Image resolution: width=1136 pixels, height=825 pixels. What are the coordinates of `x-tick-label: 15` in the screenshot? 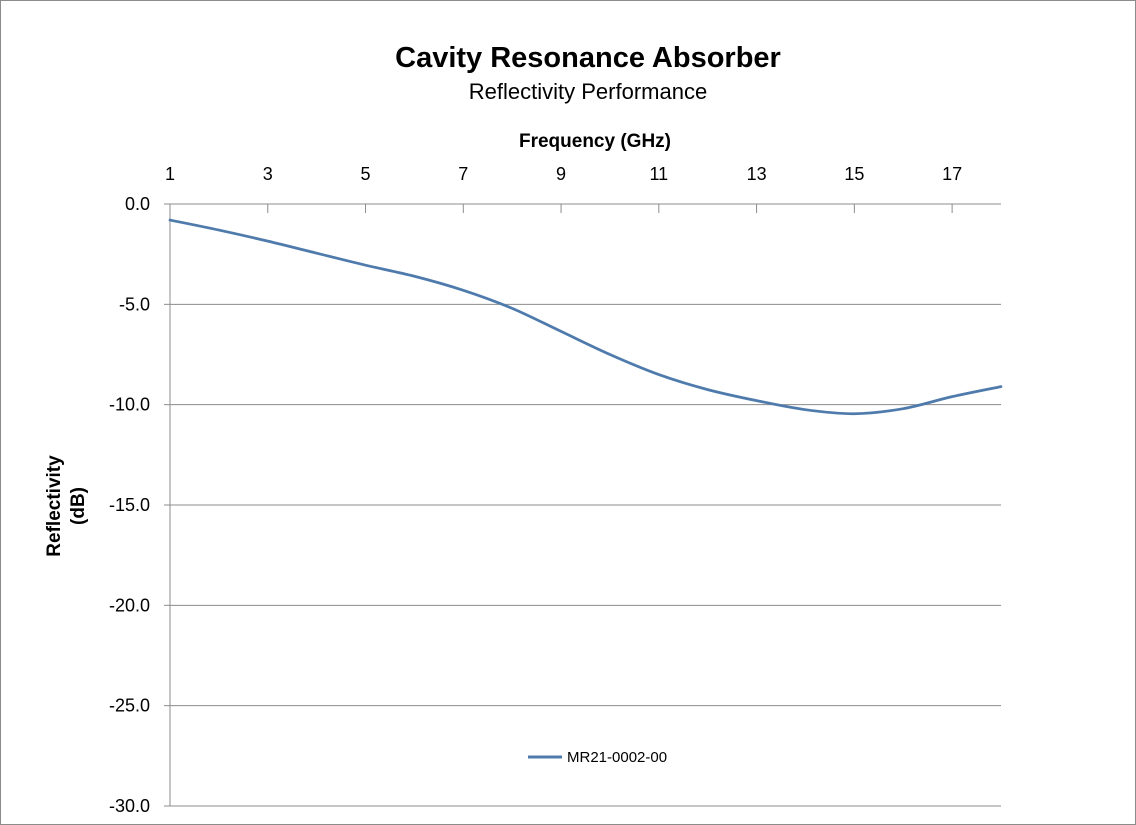 It's located at (854, 174).